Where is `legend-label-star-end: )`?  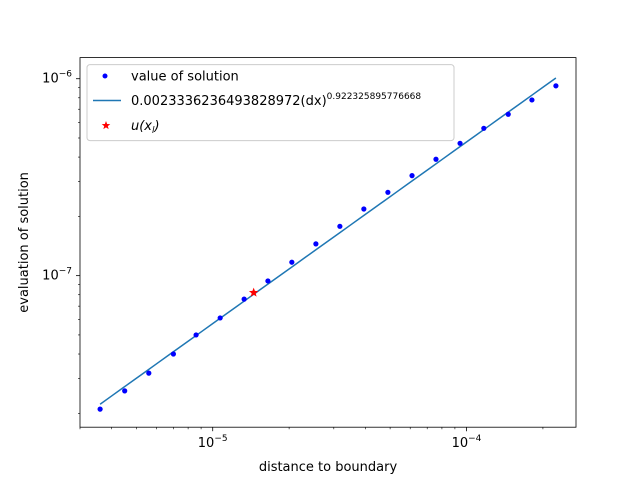 legend-label-star-end: ) is located at coordinates (157, 126).